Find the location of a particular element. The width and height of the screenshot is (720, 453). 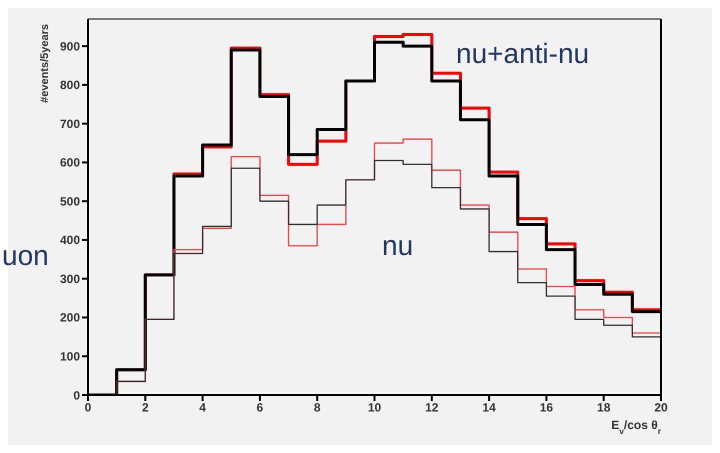

y-tick-label: 600 is located at coordinates (70, 163).